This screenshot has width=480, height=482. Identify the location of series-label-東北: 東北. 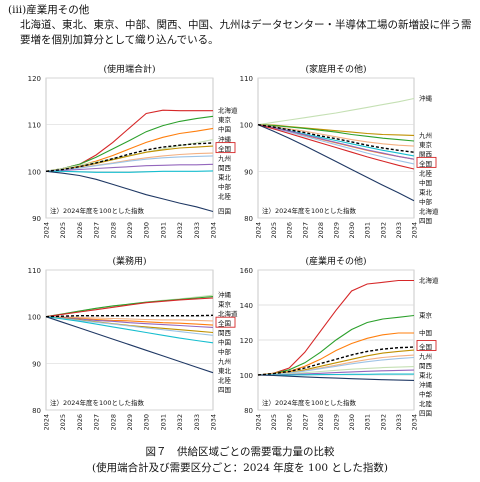
(225, 177).